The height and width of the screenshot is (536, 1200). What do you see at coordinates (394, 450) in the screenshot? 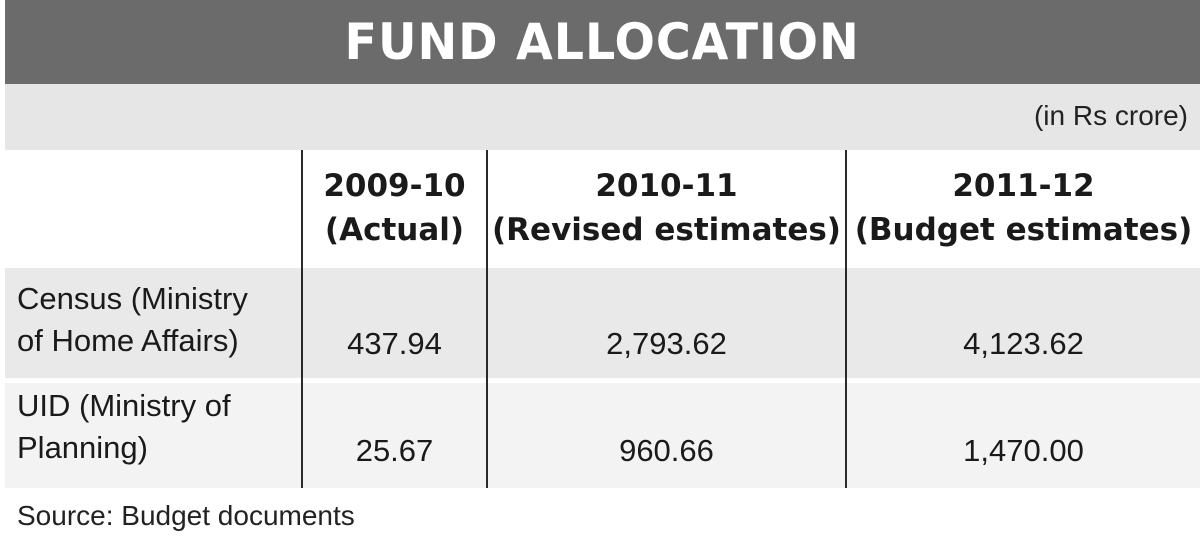
I see `table-cell: 25.67` at bounding box center [394, 450].